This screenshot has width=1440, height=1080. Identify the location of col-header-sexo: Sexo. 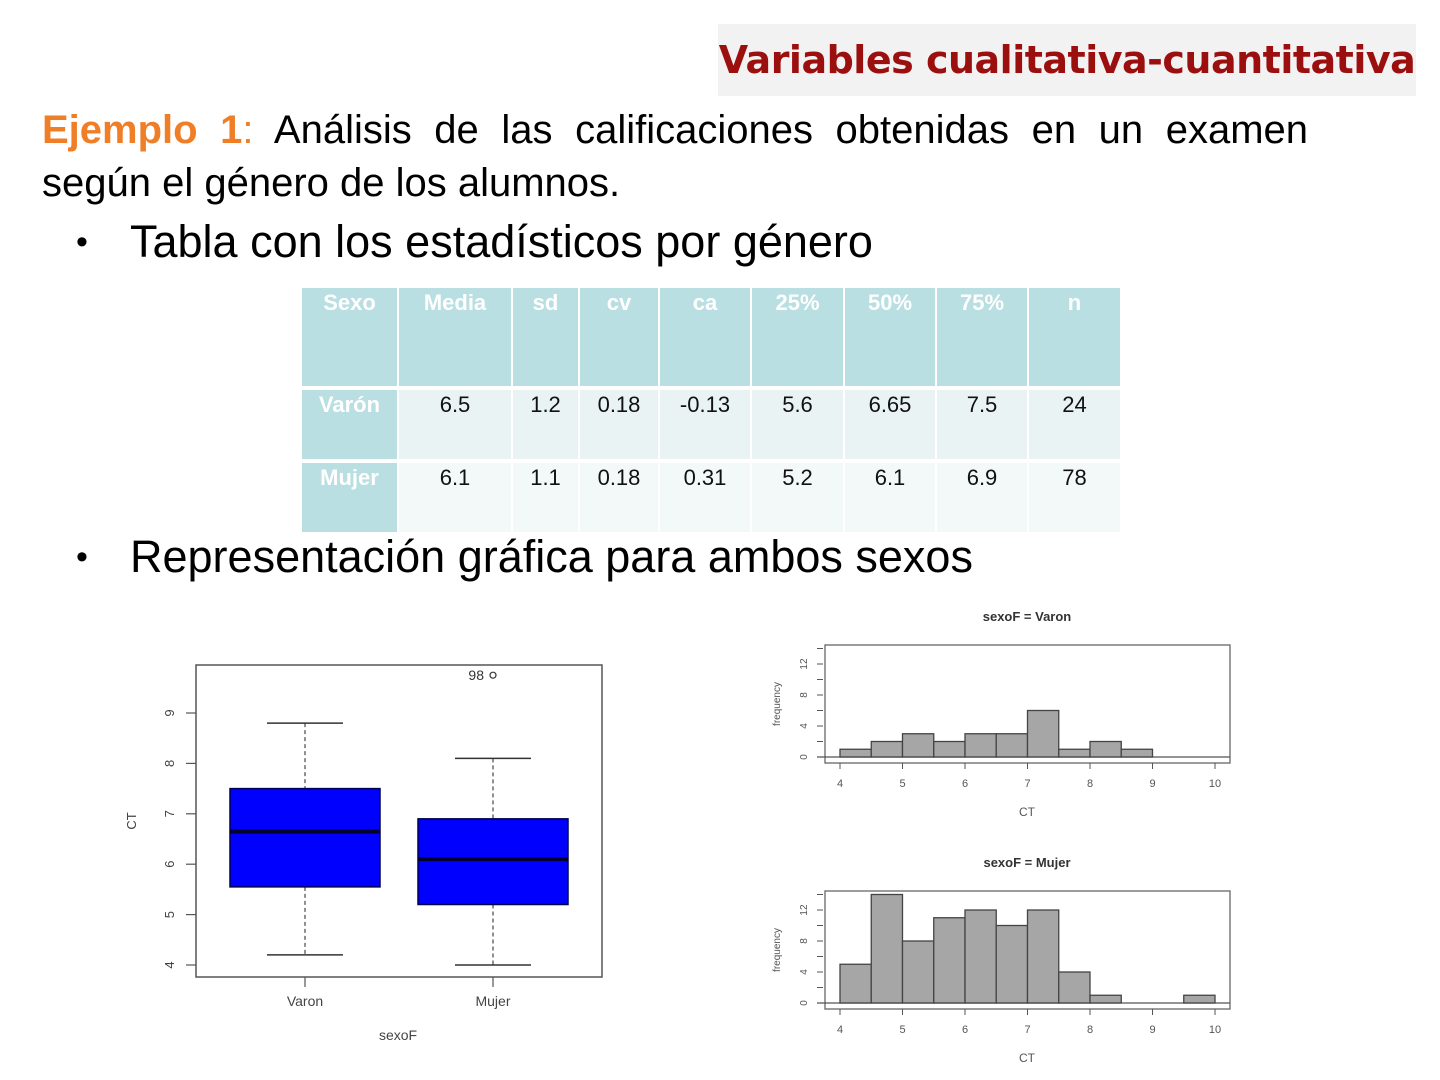
(349, 337).